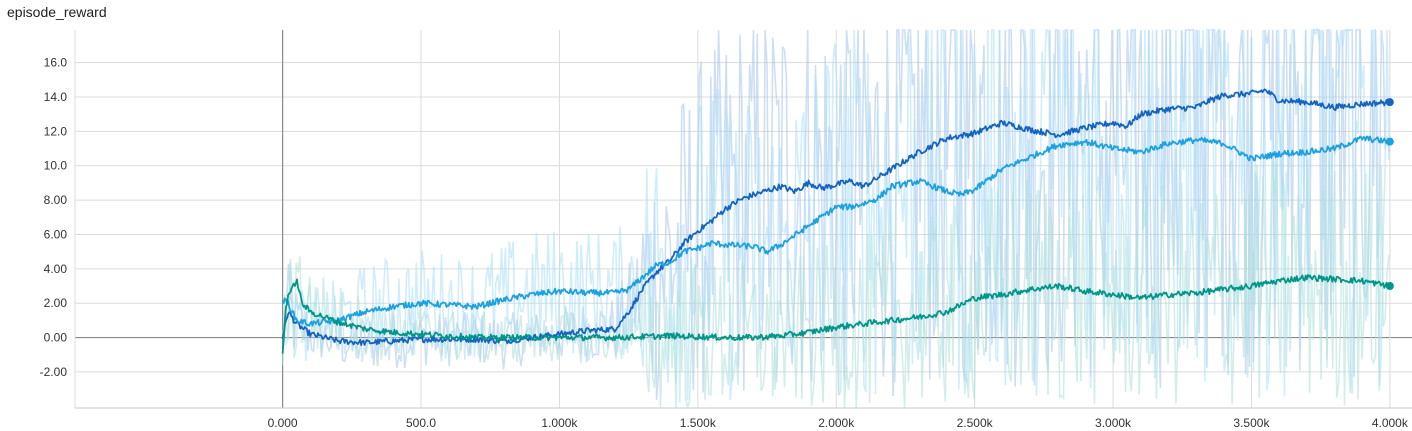  What do you see at coordinates (56, 303) in the screenshot?
I see `y-tick-label: 2.00` at bounding box center [56, 303].